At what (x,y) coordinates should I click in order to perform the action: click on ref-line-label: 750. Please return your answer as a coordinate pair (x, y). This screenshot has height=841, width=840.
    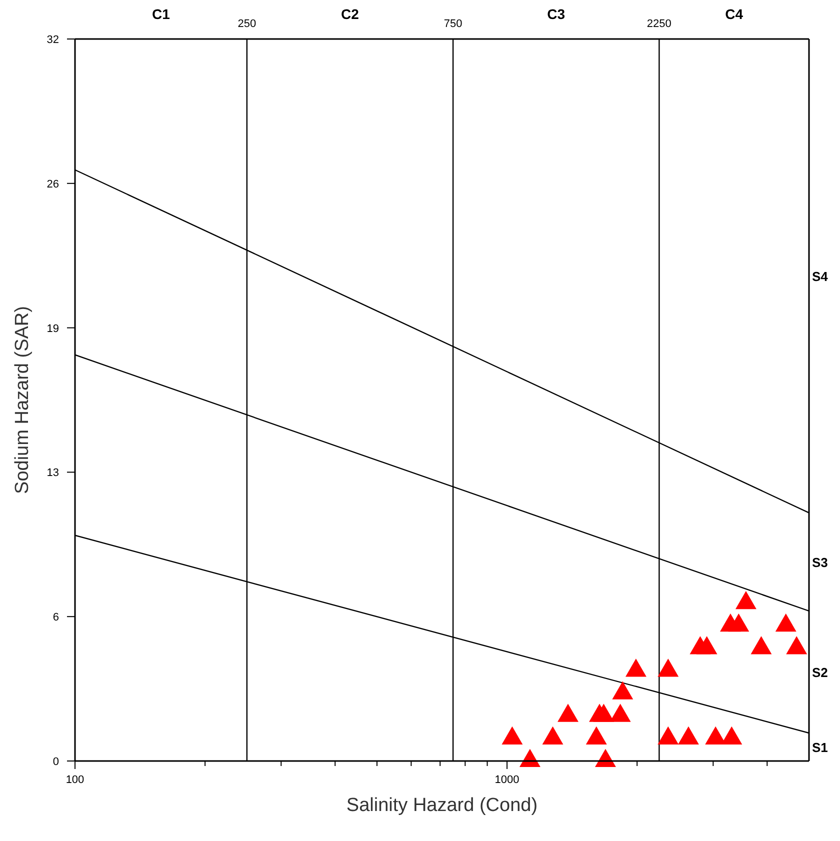
    Looking at the image, I should click on (453, 24).